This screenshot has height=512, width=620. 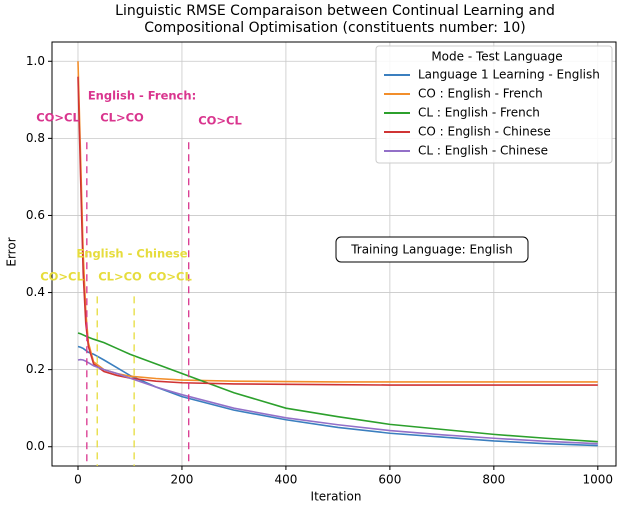 I want to click on legend-title: Mode - Test Language, so click(x=496, y=57).